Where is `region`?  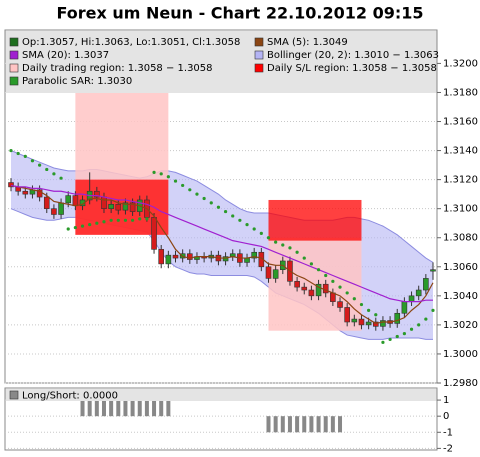 region is located at coordinates (315, 220).